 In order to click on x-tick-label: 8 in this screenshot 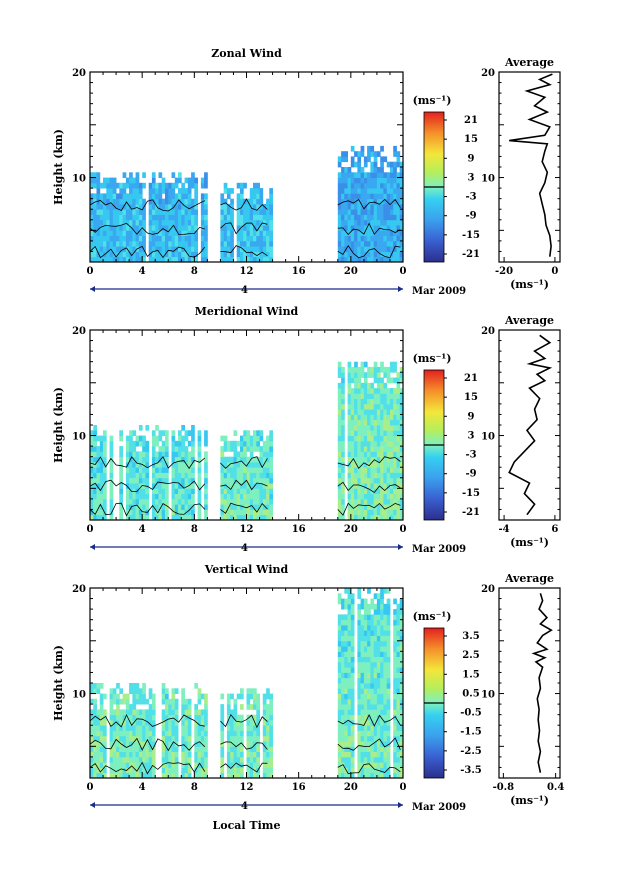, I will do `click(194, 271)`.